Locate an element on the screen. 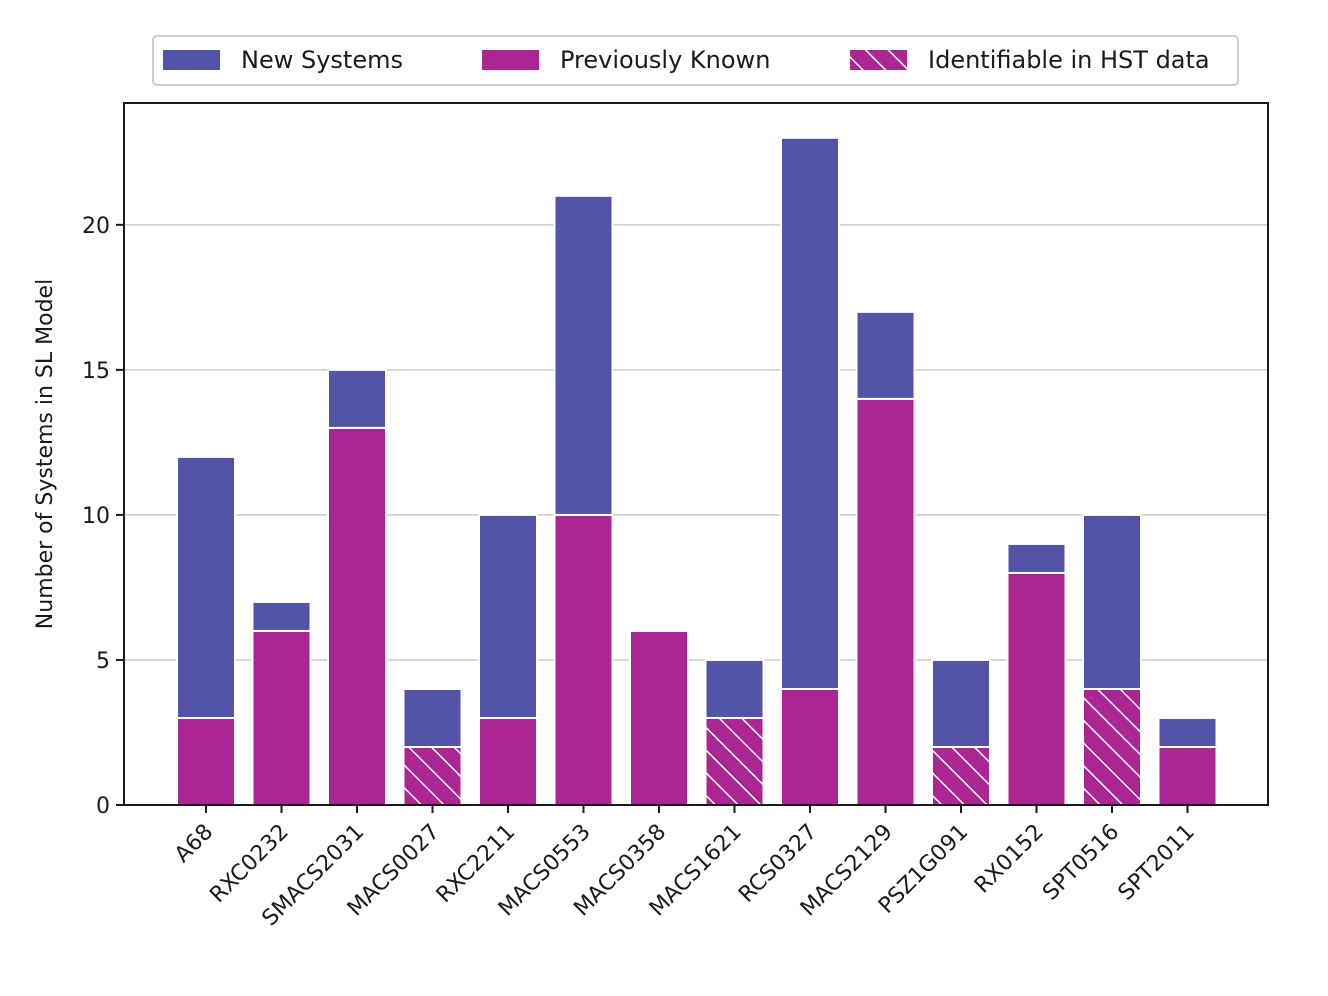 The image size is (1328, 996). bar-new-systems-rcs0327 is located at coordinates (810, 413).